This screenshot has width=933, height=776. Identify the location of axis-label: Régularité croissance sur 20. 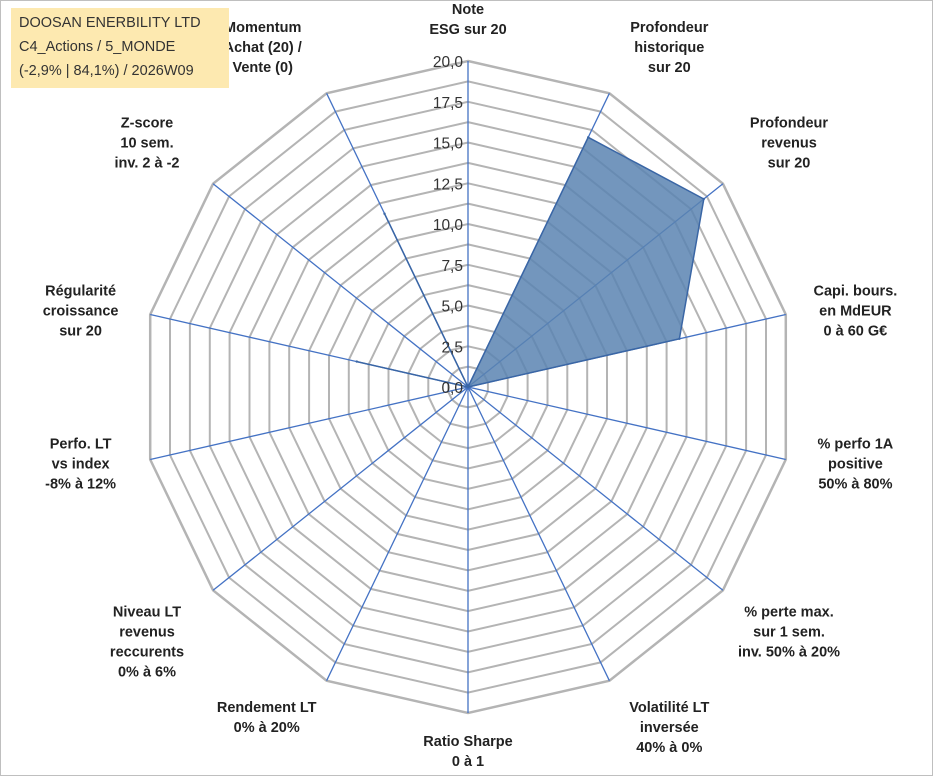
(81, 312).